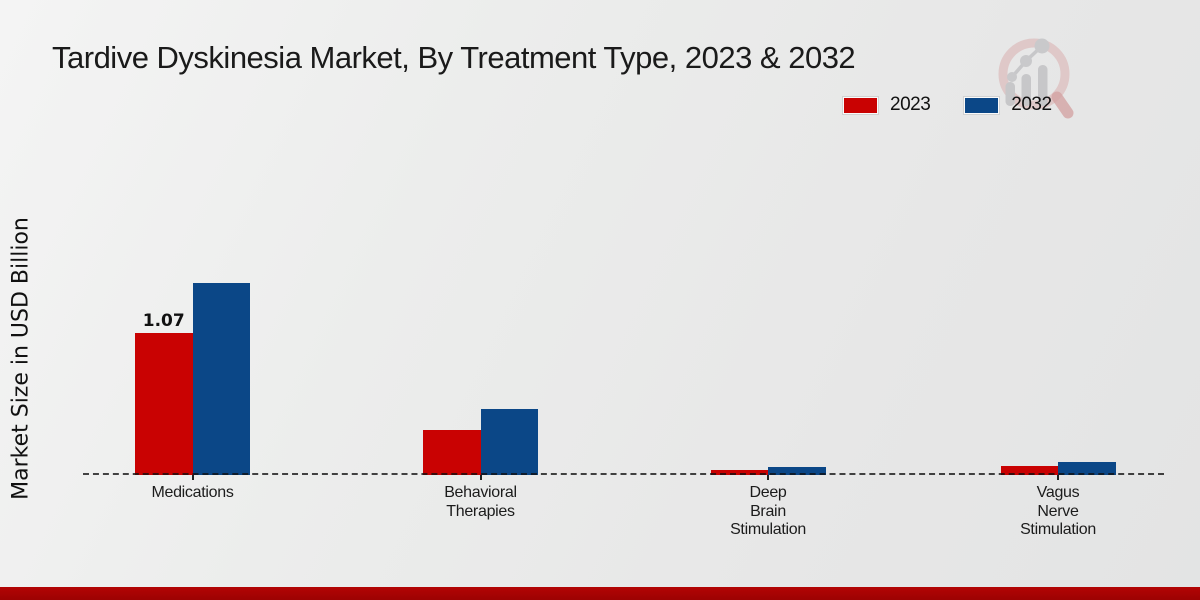 The image size is (1200, 600). I want to click on bar-2032-vagus-nerve-stimulation, so click(1087, 468).